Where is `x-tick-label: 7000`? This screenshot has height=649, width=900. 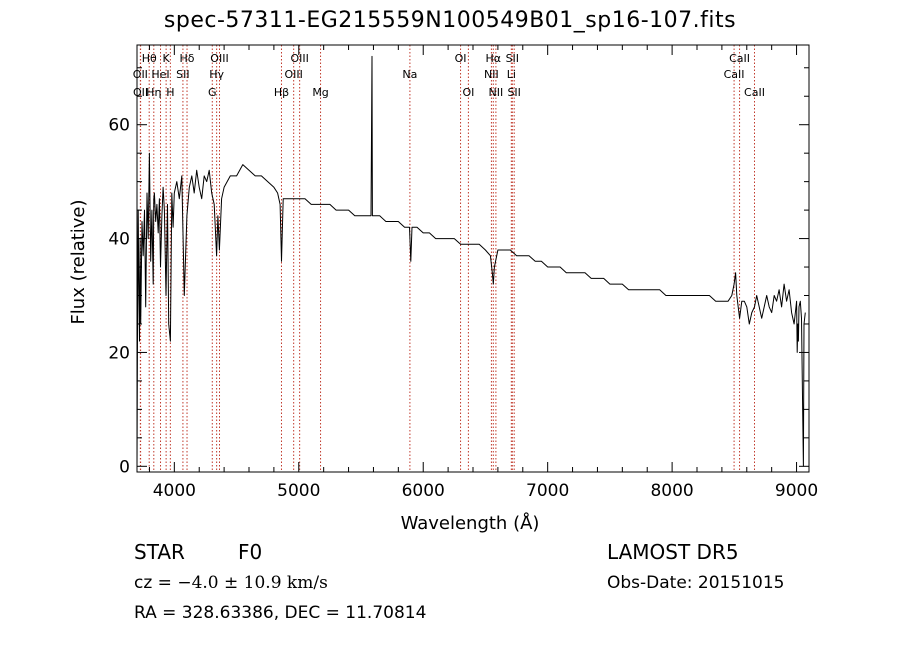 x-tick-label: 7000 is located at coordinates (547, 491).